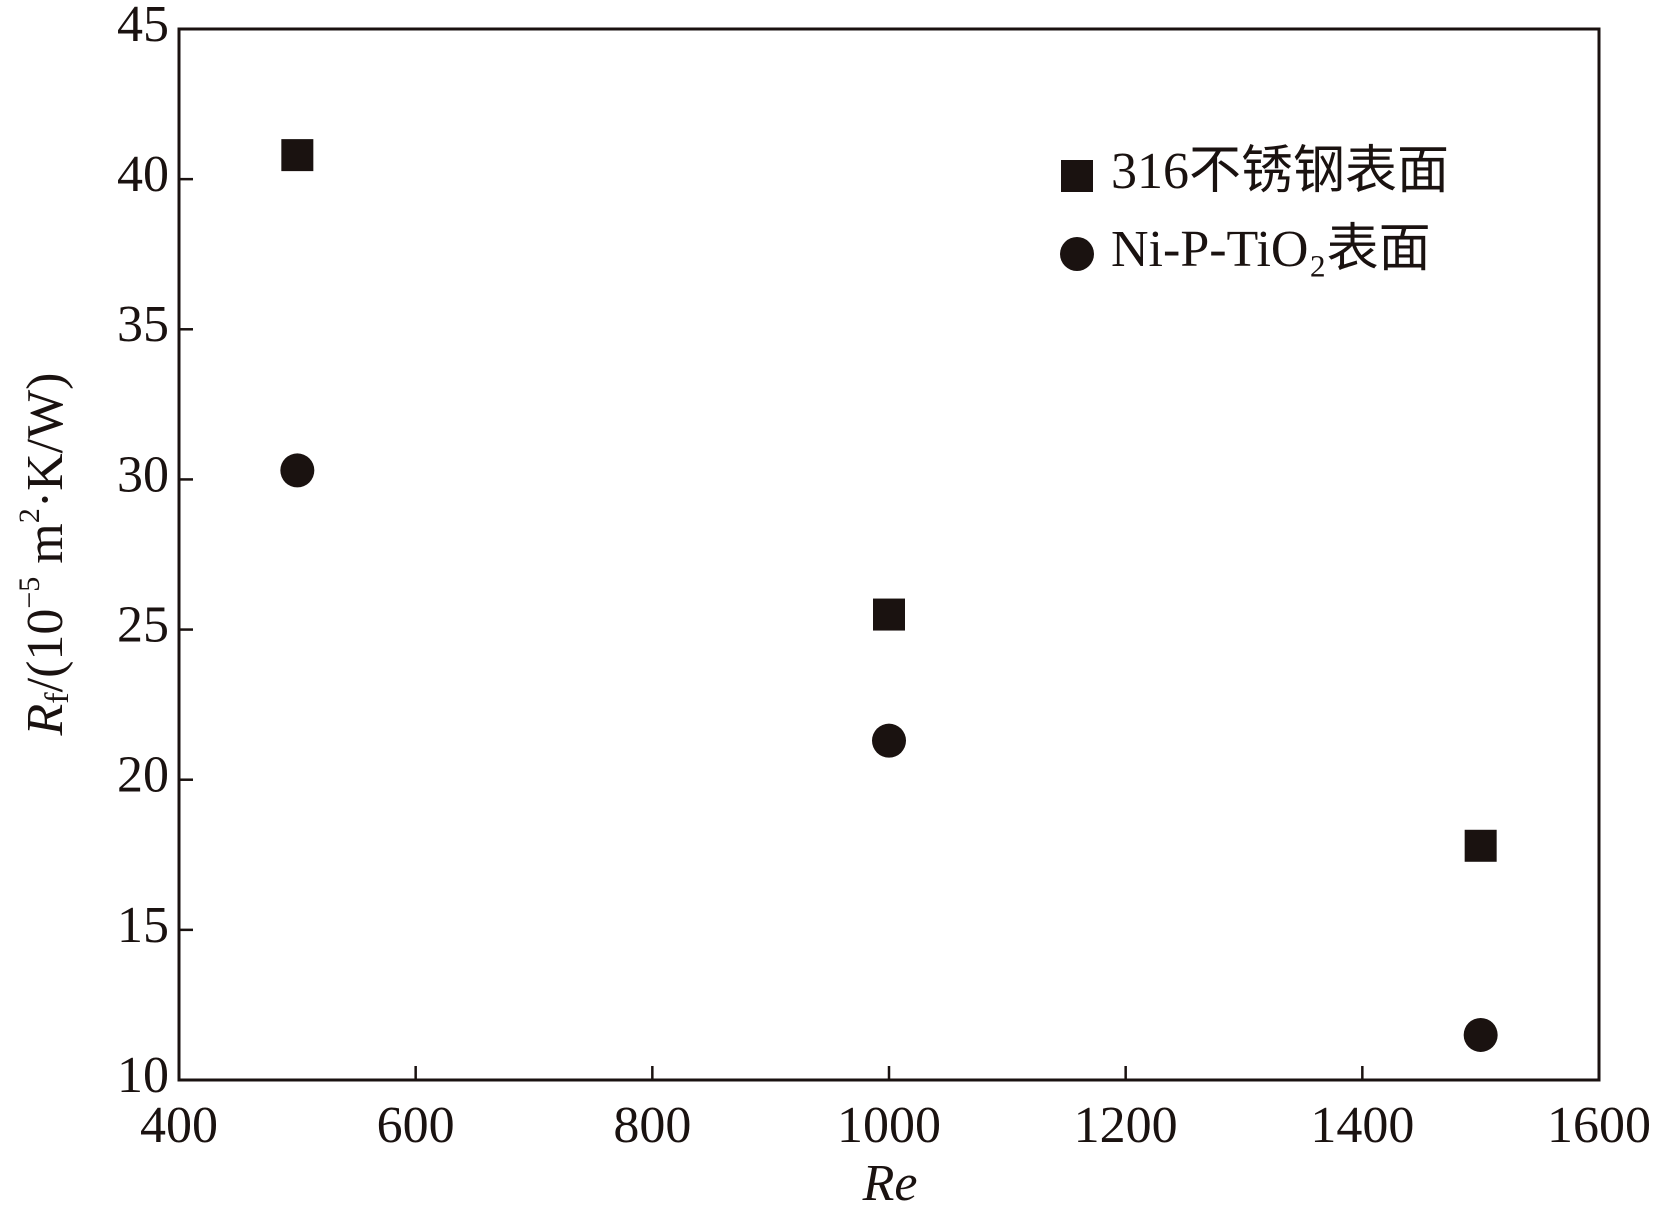 The image size is (1669, 1217). Describe the element at coordinates (143, 474) in the screenshot. I see `y-tick-label: 30` at that location.